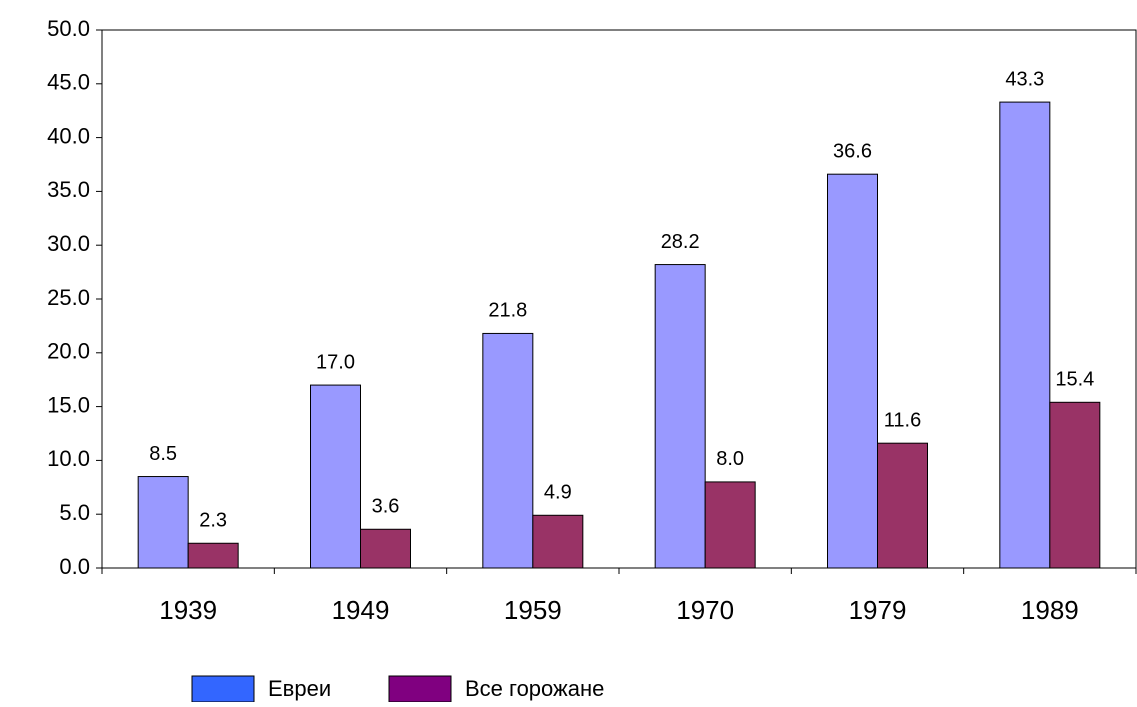 Image resolution: width=1137 pixels, height=707 pixels. Describe the element at coordinates (68, 189) in the screenshot. I see `y-tick-label: 35.0` at that location.